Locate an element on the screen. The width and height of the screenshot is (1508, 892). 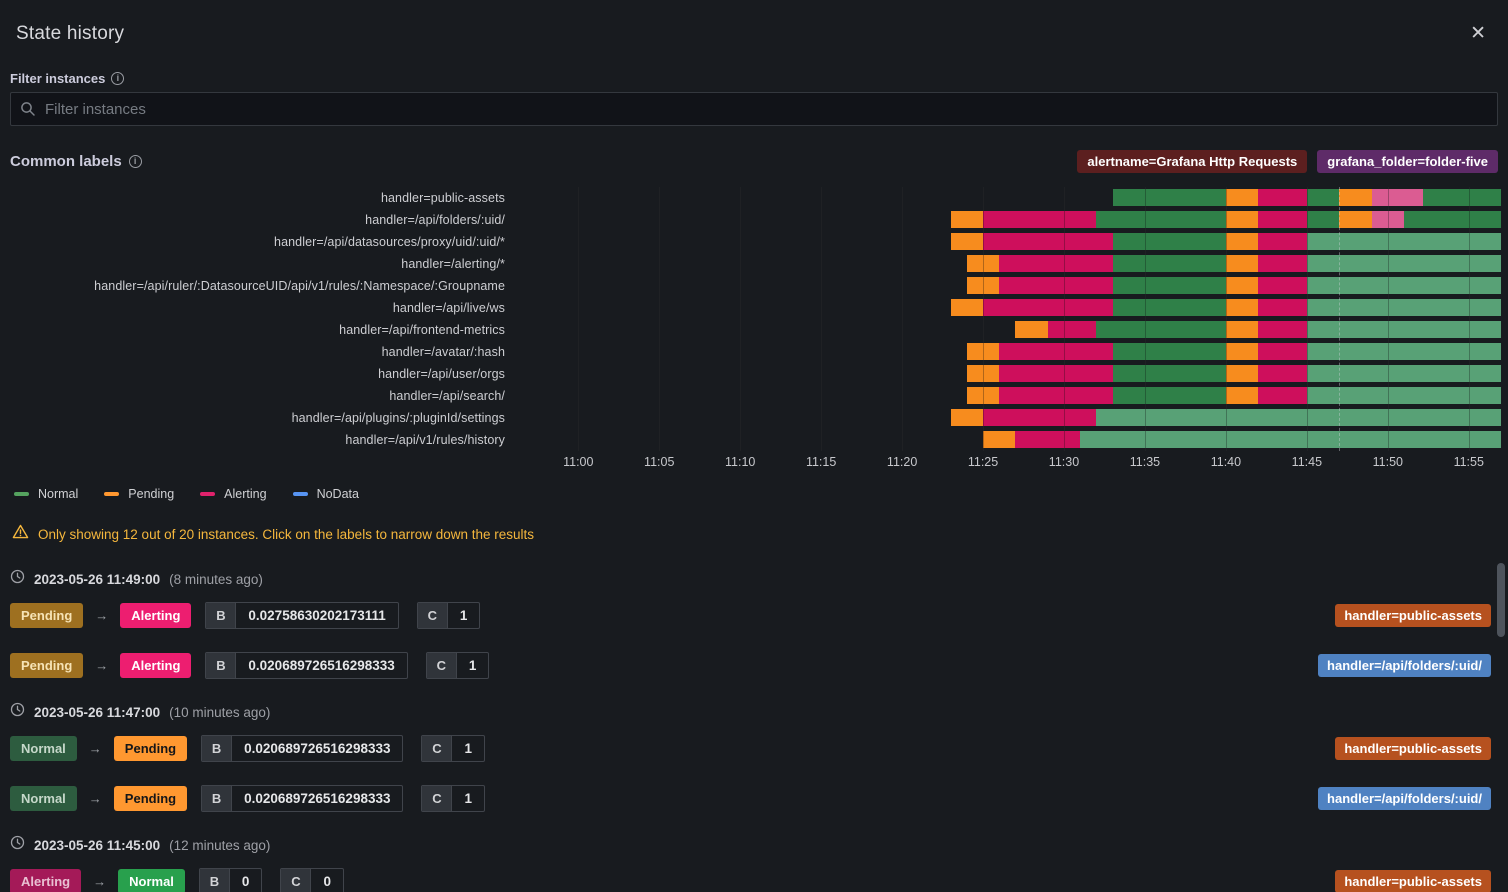
close-icon: ✕ is located at coordinates (1478, 33).